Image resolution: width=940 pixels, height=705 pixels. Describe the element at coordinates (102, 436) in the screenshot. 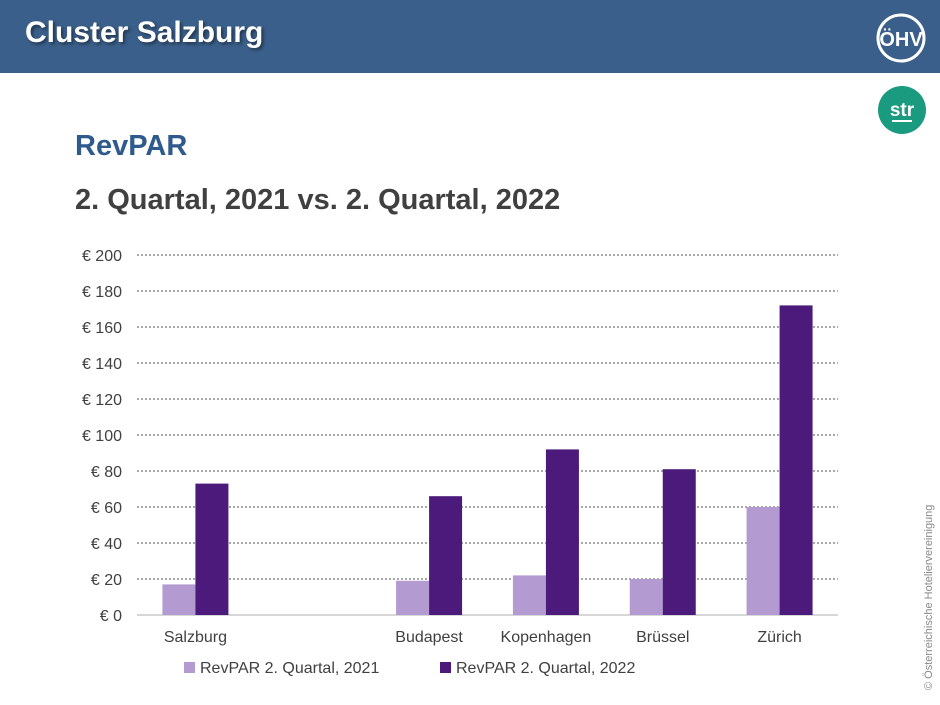

I see `y-tick-label: € 100` at that location.